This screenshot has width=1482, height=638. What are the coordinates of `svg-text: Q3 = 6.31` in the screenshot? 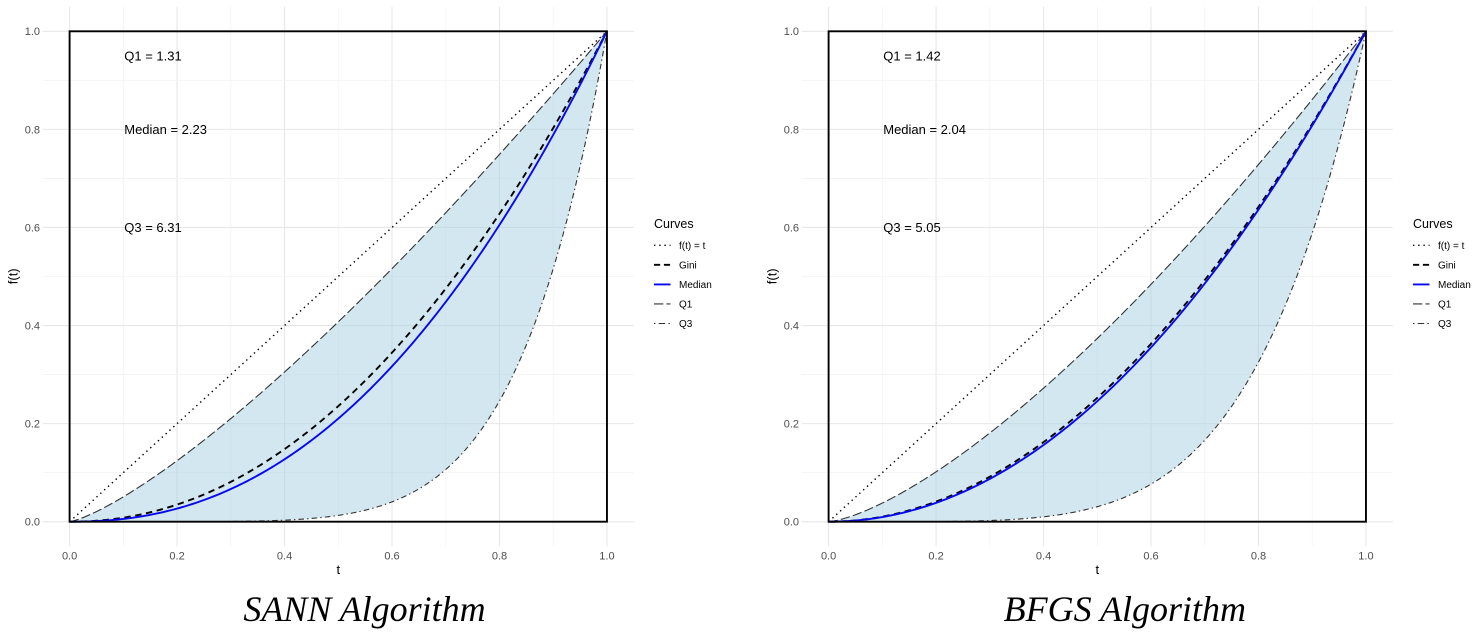 It's located at (152, 227).